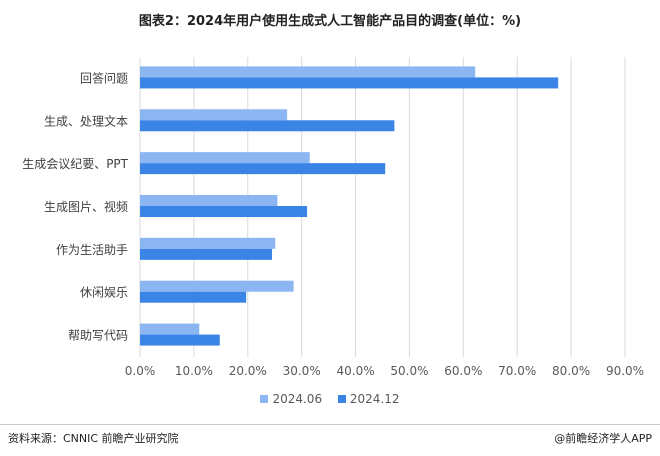 This screenshot has width=660, height=456. What do you see at coordinates (517, 371) in the screenshot?
I see `x-tick-label: 70.0%` at bounding box center [517, 371].